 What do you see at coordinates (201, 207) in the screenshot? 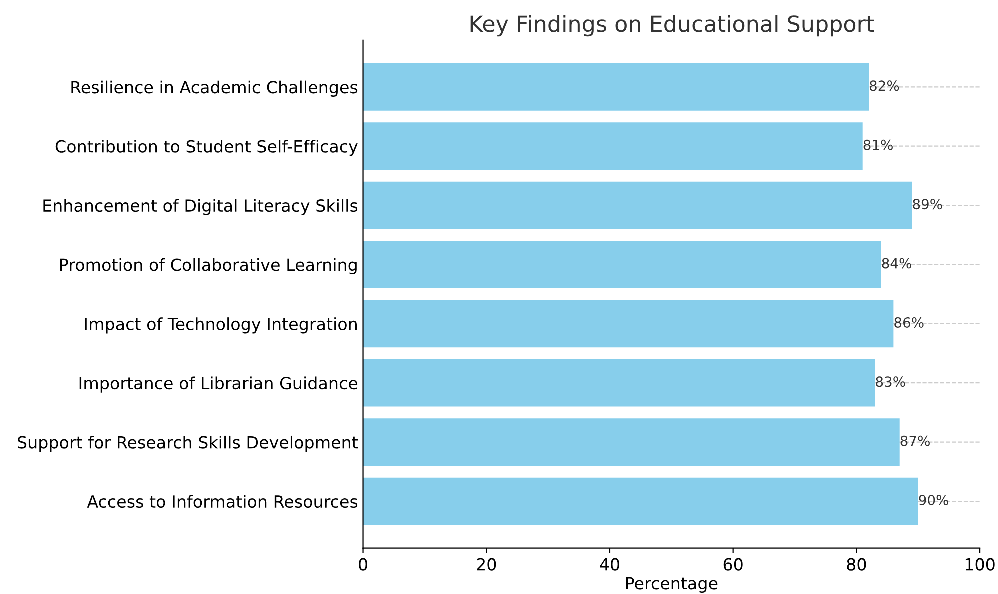
I see `y-tick-label: Enhancement of Digital Literacy Skills` at bounding box center [201, 207].